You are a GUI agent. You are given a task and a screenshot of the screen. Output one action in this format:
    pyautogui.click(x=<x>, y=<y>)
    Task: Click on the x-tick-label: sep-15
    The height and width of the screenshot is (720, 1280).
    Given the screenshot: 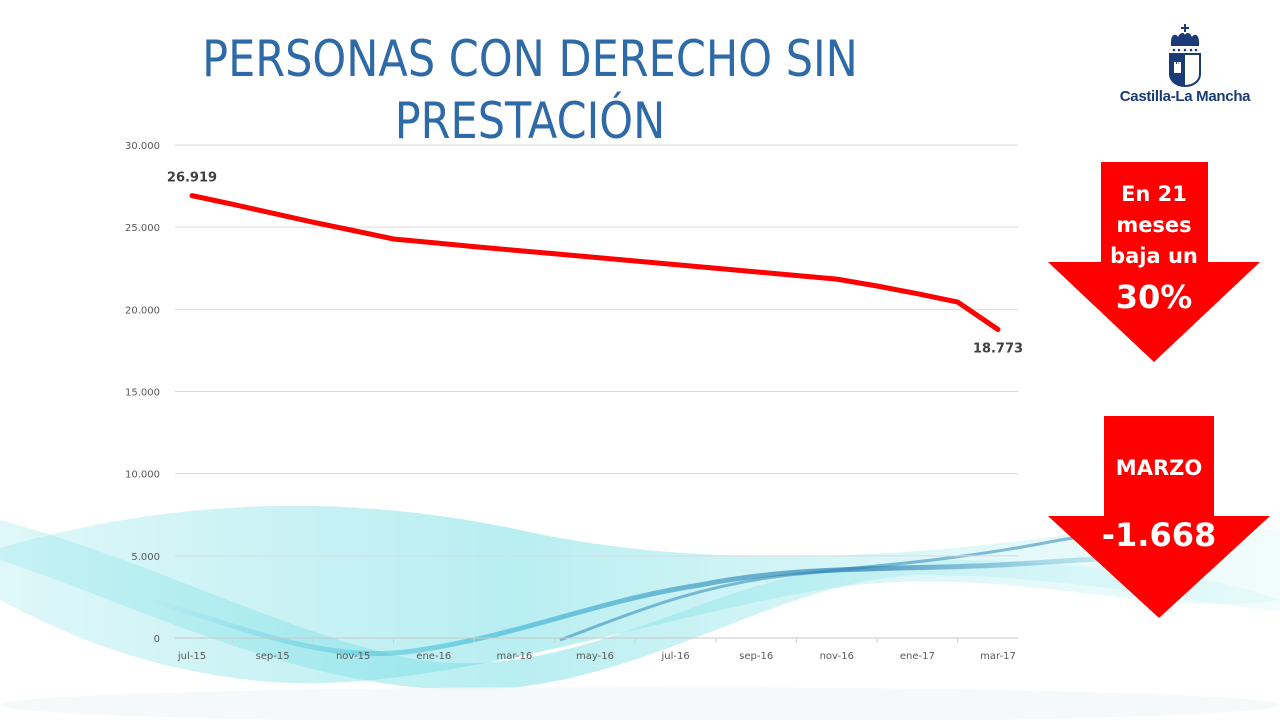 What is the action you would take?
    pyautogui.click(x=273, y=656)
    